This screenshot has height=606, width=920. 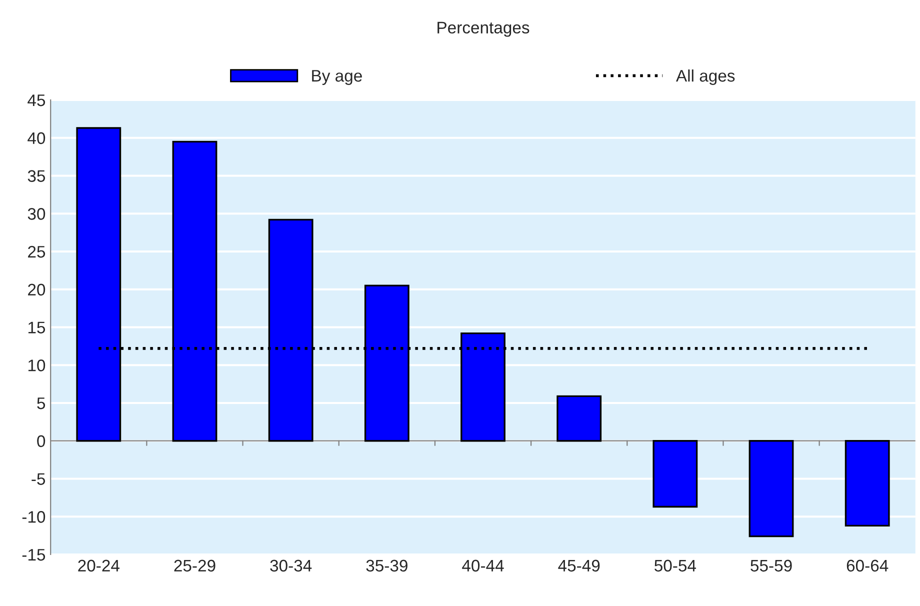 What do you see at coordinates (41, 441) in the screenshot?
I see `y-tick-label: 0` at bounding box center [41, 441].